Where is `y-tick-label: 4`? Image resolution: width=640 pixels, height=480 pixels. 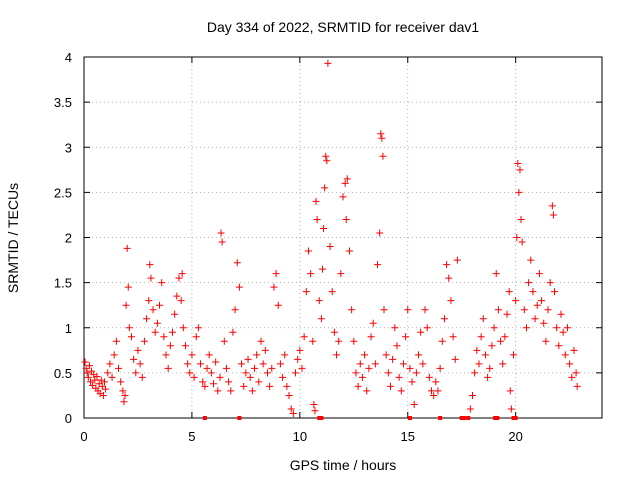
y-tick-label: 4 is located at coordinates (68, 57).